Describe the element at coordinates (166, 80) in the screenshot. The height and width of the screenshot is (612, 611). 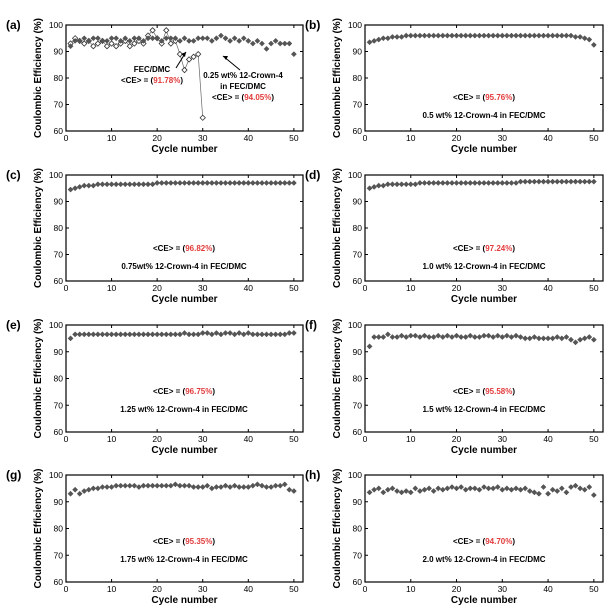
I see `ce-value: 91.78%` at that location.